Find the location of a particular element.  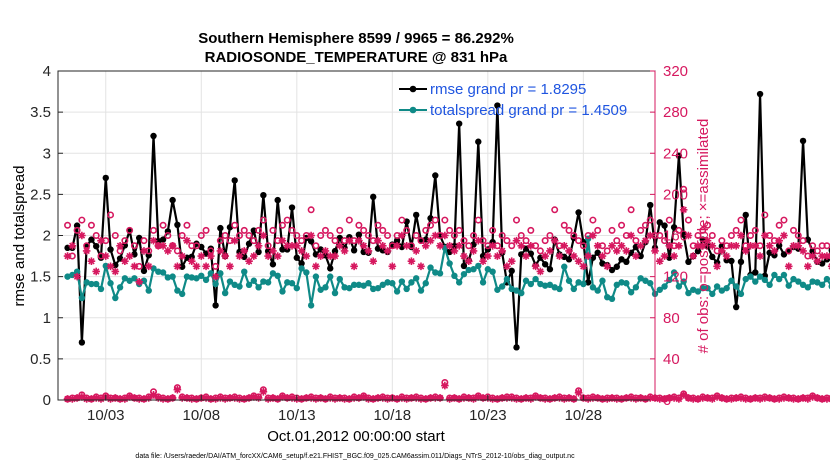

x-tick-label-3: 10/18 is located at coordinates (393, 415).